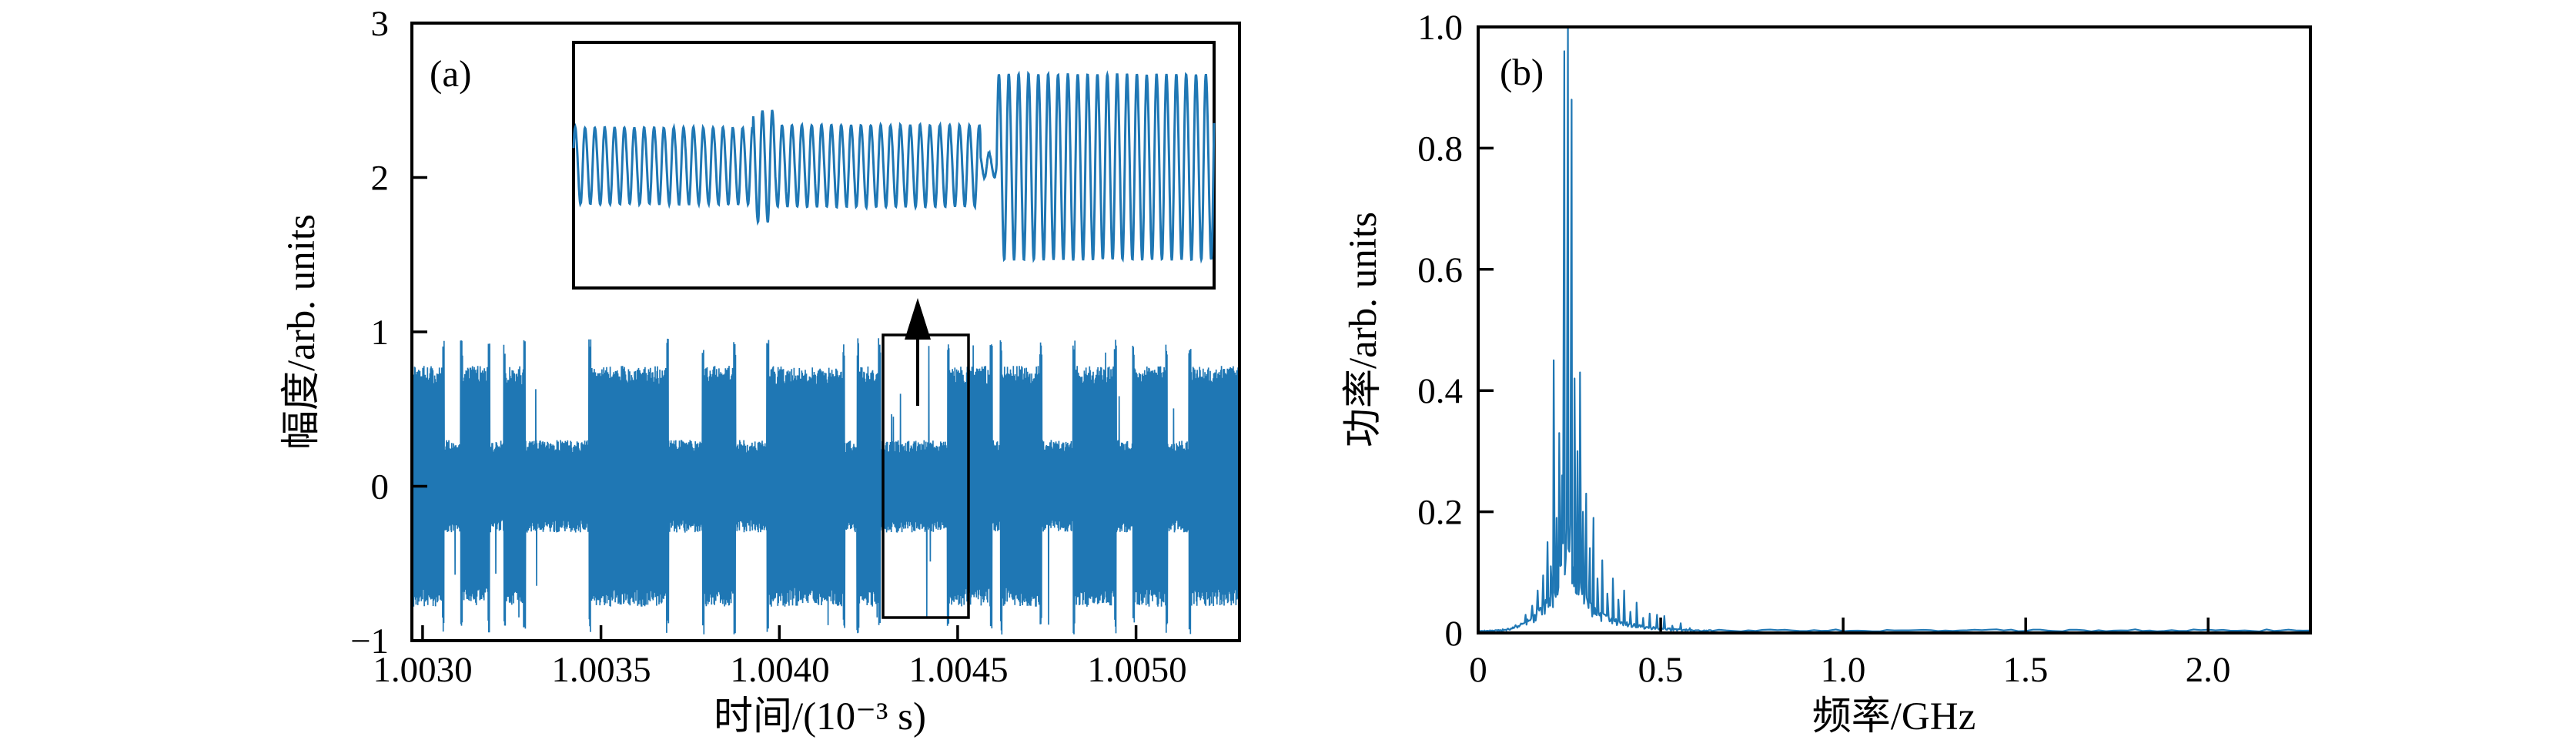  What do you see at coordinates (451, 73) in the screenshot?
I see `panel-a-letter: (a)` at bounding box center [451, 73].